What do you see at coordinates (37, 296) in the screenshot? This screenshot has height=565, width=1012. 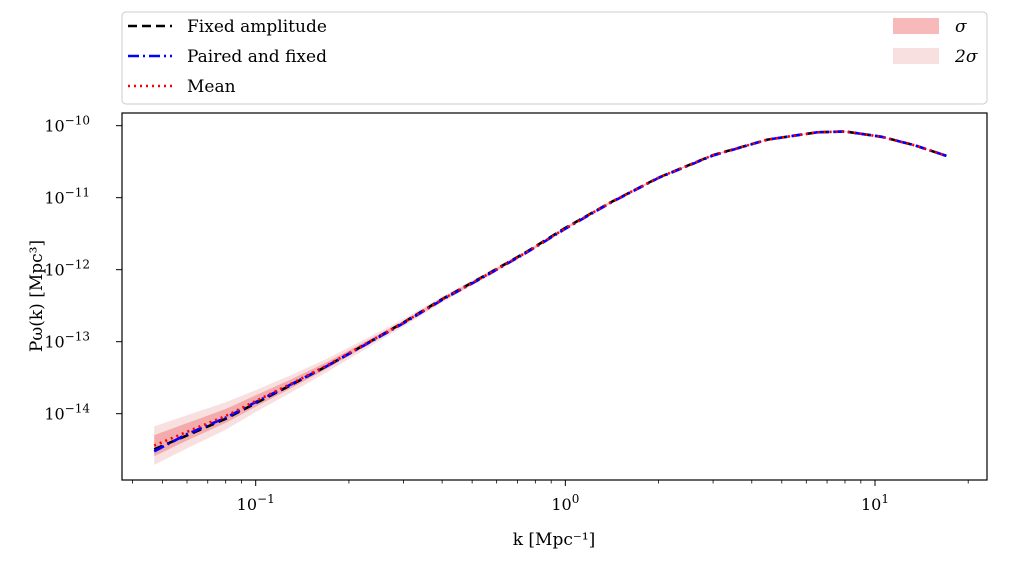 I see `y-axis-label: Pω(k) [Mpc³]` at bounding box center [37, 296].